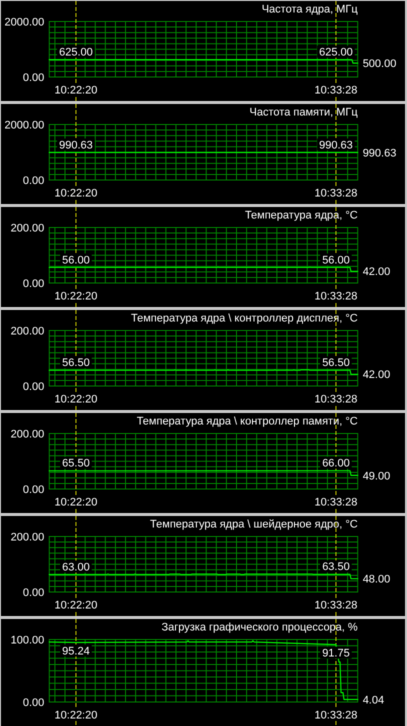  What do you see at coordinates (376, 580) in the screenshot?
I see `data-label: 48.00` at bounding box center [376, 580].